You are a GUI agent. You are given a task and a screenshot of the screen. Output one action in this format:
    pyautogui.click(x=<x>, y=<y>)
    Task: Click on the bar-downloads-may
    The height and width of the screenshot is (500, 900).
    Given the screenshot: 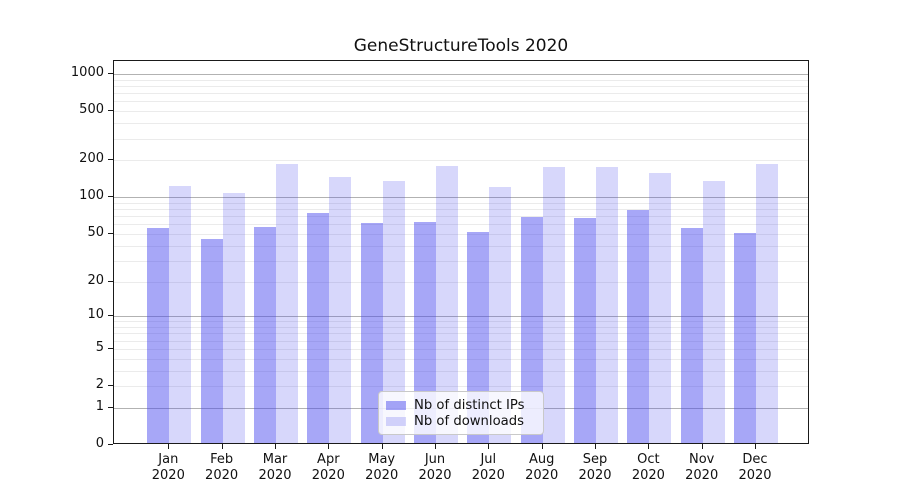 What is the action you would take?
    pyautogui.click(x=393, y=312)
    